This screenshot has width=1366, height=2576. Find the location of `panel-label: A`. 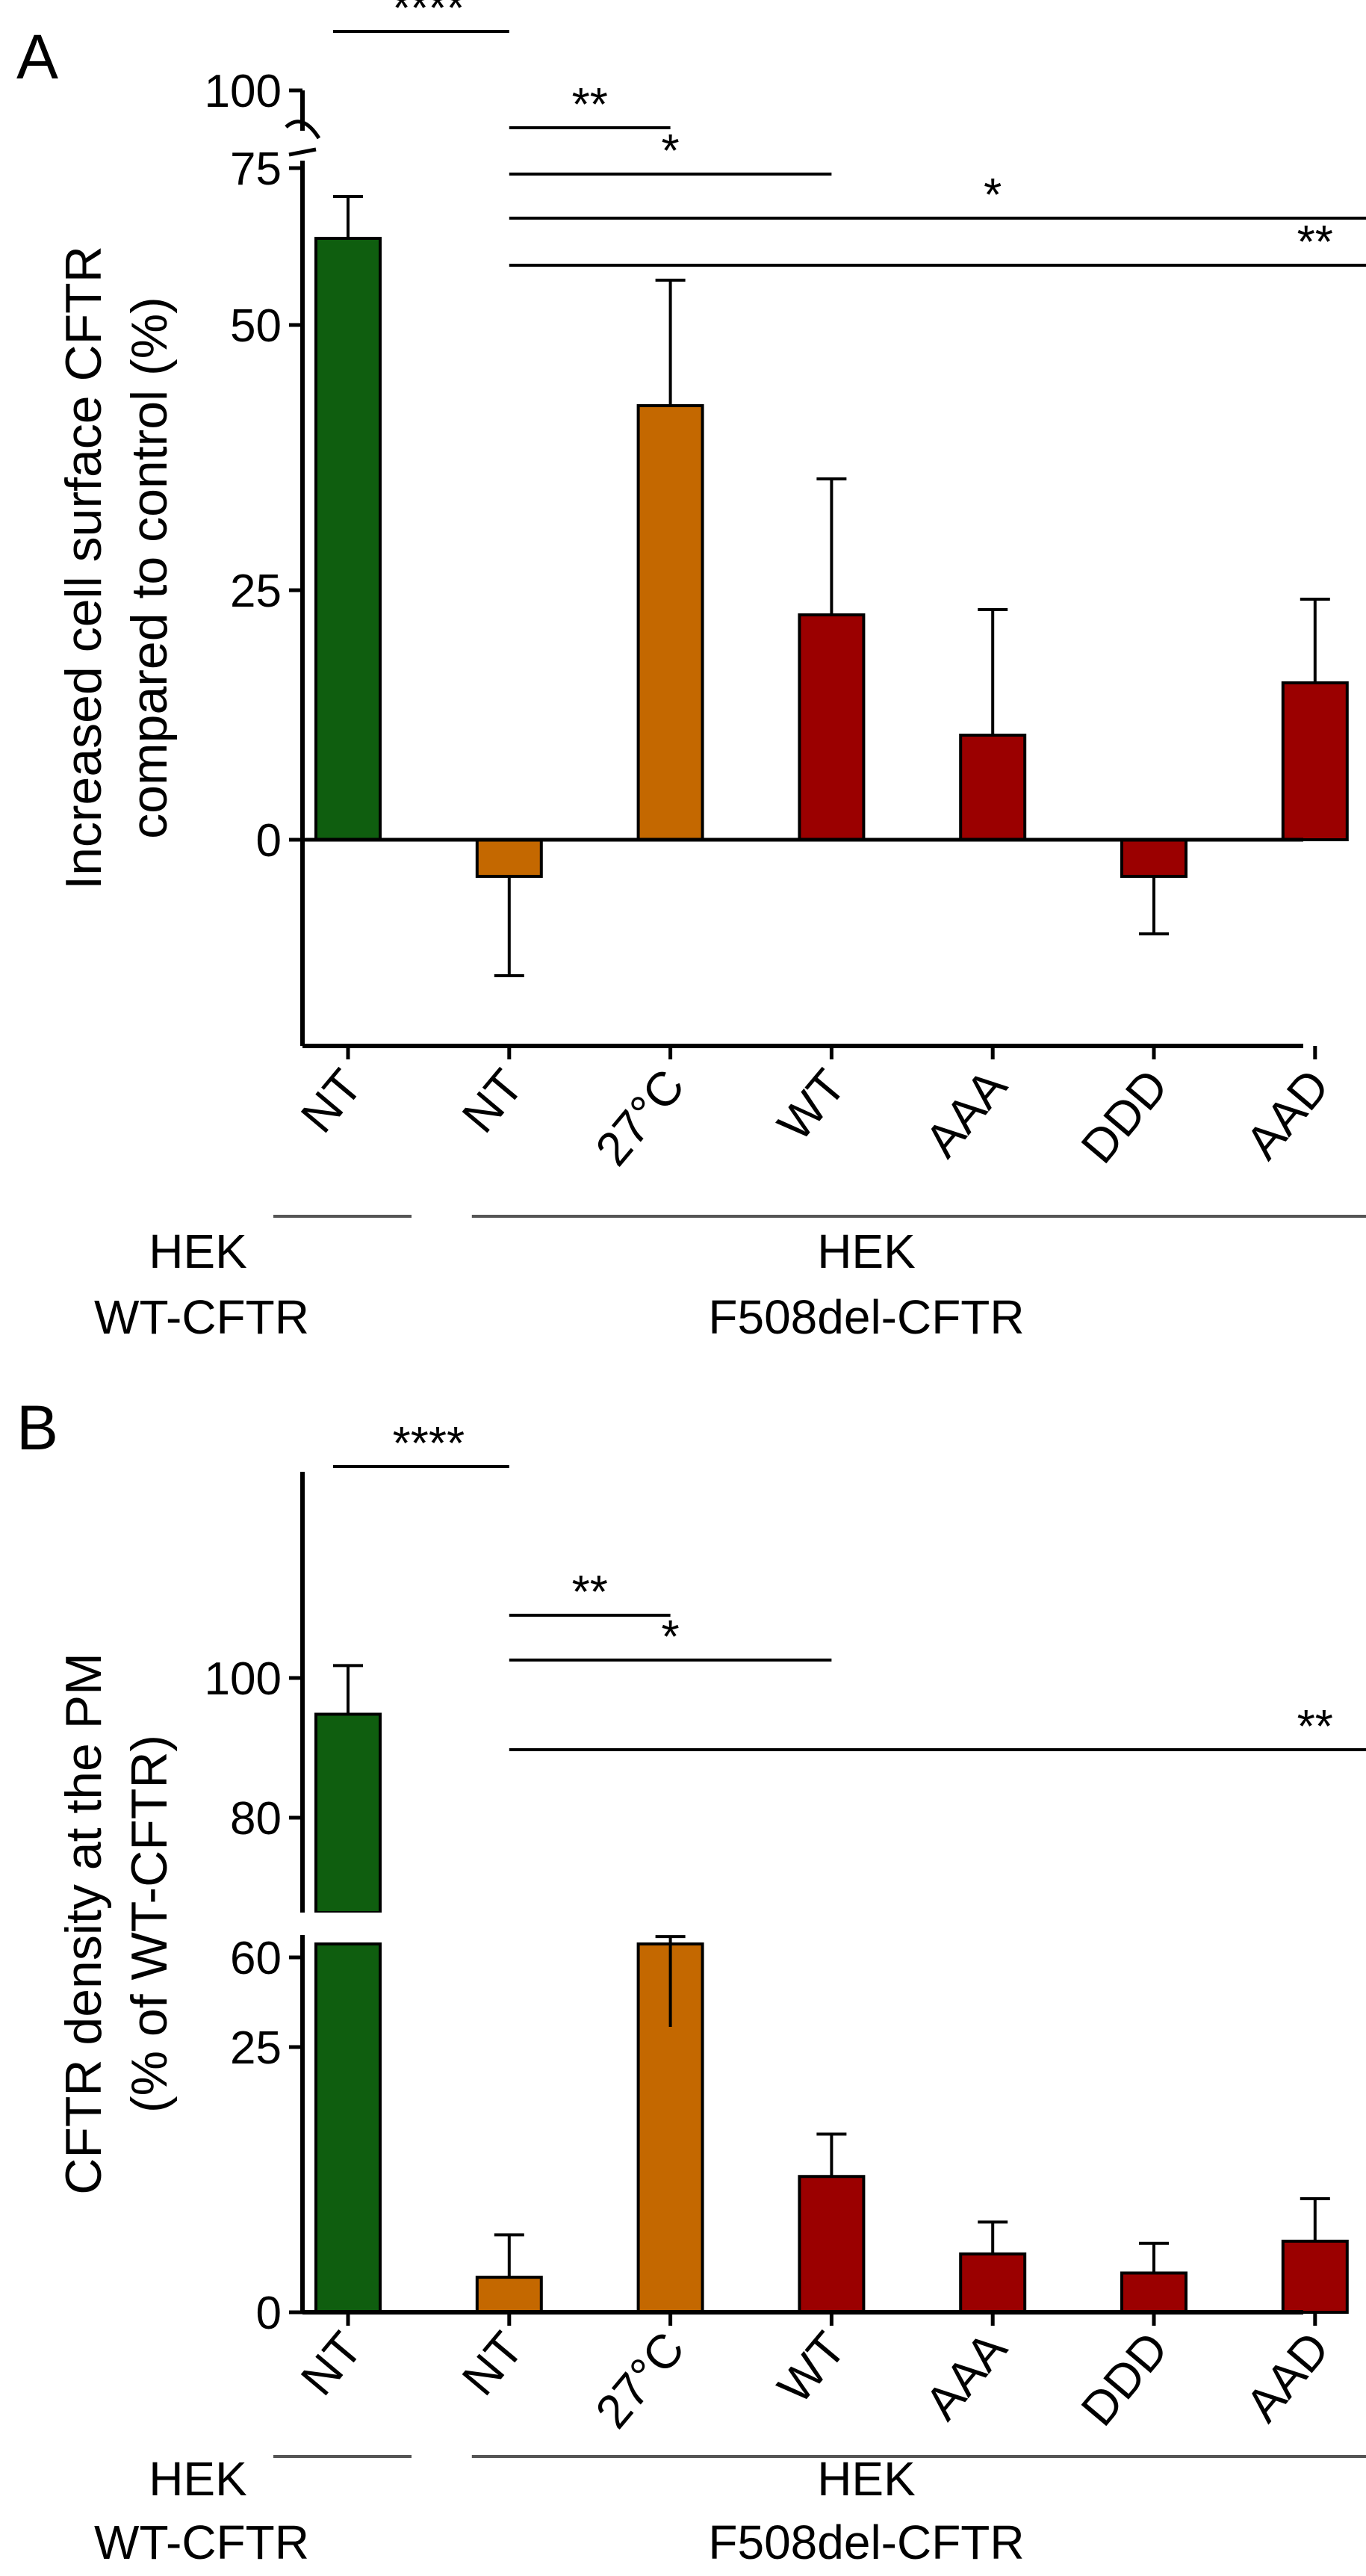

panel-label: A is located at coordinates (37, 57).